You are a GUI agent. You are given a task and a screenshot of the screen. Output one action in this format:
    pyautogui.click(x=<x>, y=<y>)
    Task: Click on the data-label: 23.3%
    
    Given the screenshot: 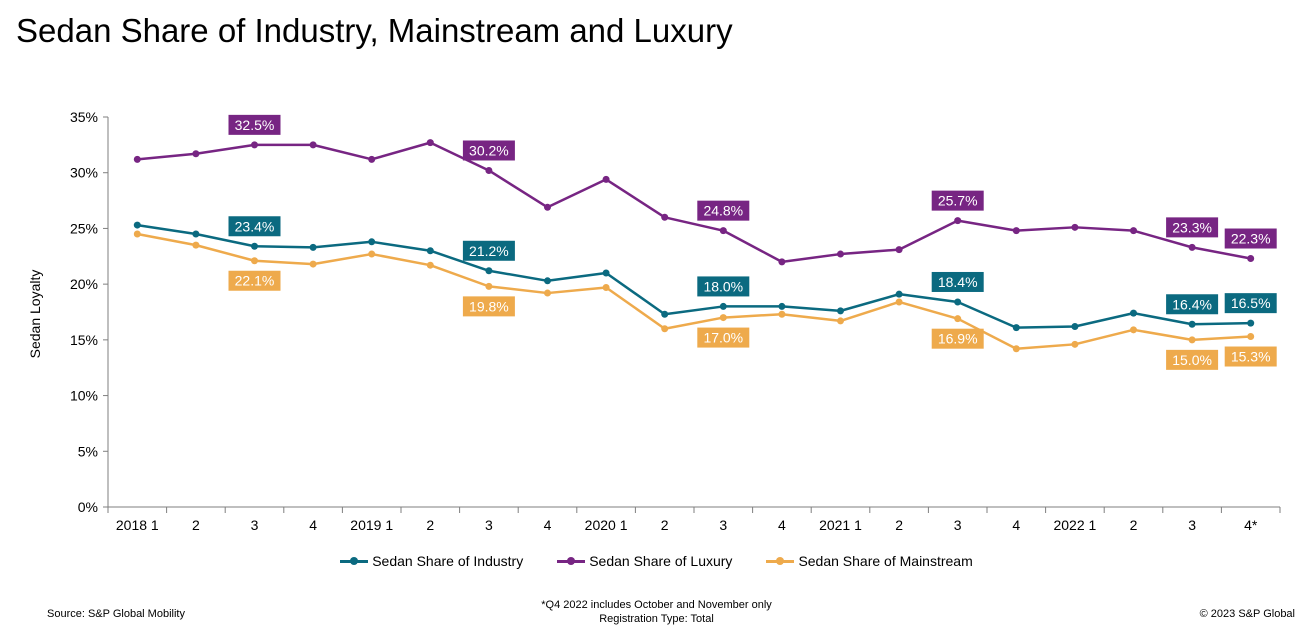 What is the action you would take?
    pyautogui.click(x=1192, y=227)
    